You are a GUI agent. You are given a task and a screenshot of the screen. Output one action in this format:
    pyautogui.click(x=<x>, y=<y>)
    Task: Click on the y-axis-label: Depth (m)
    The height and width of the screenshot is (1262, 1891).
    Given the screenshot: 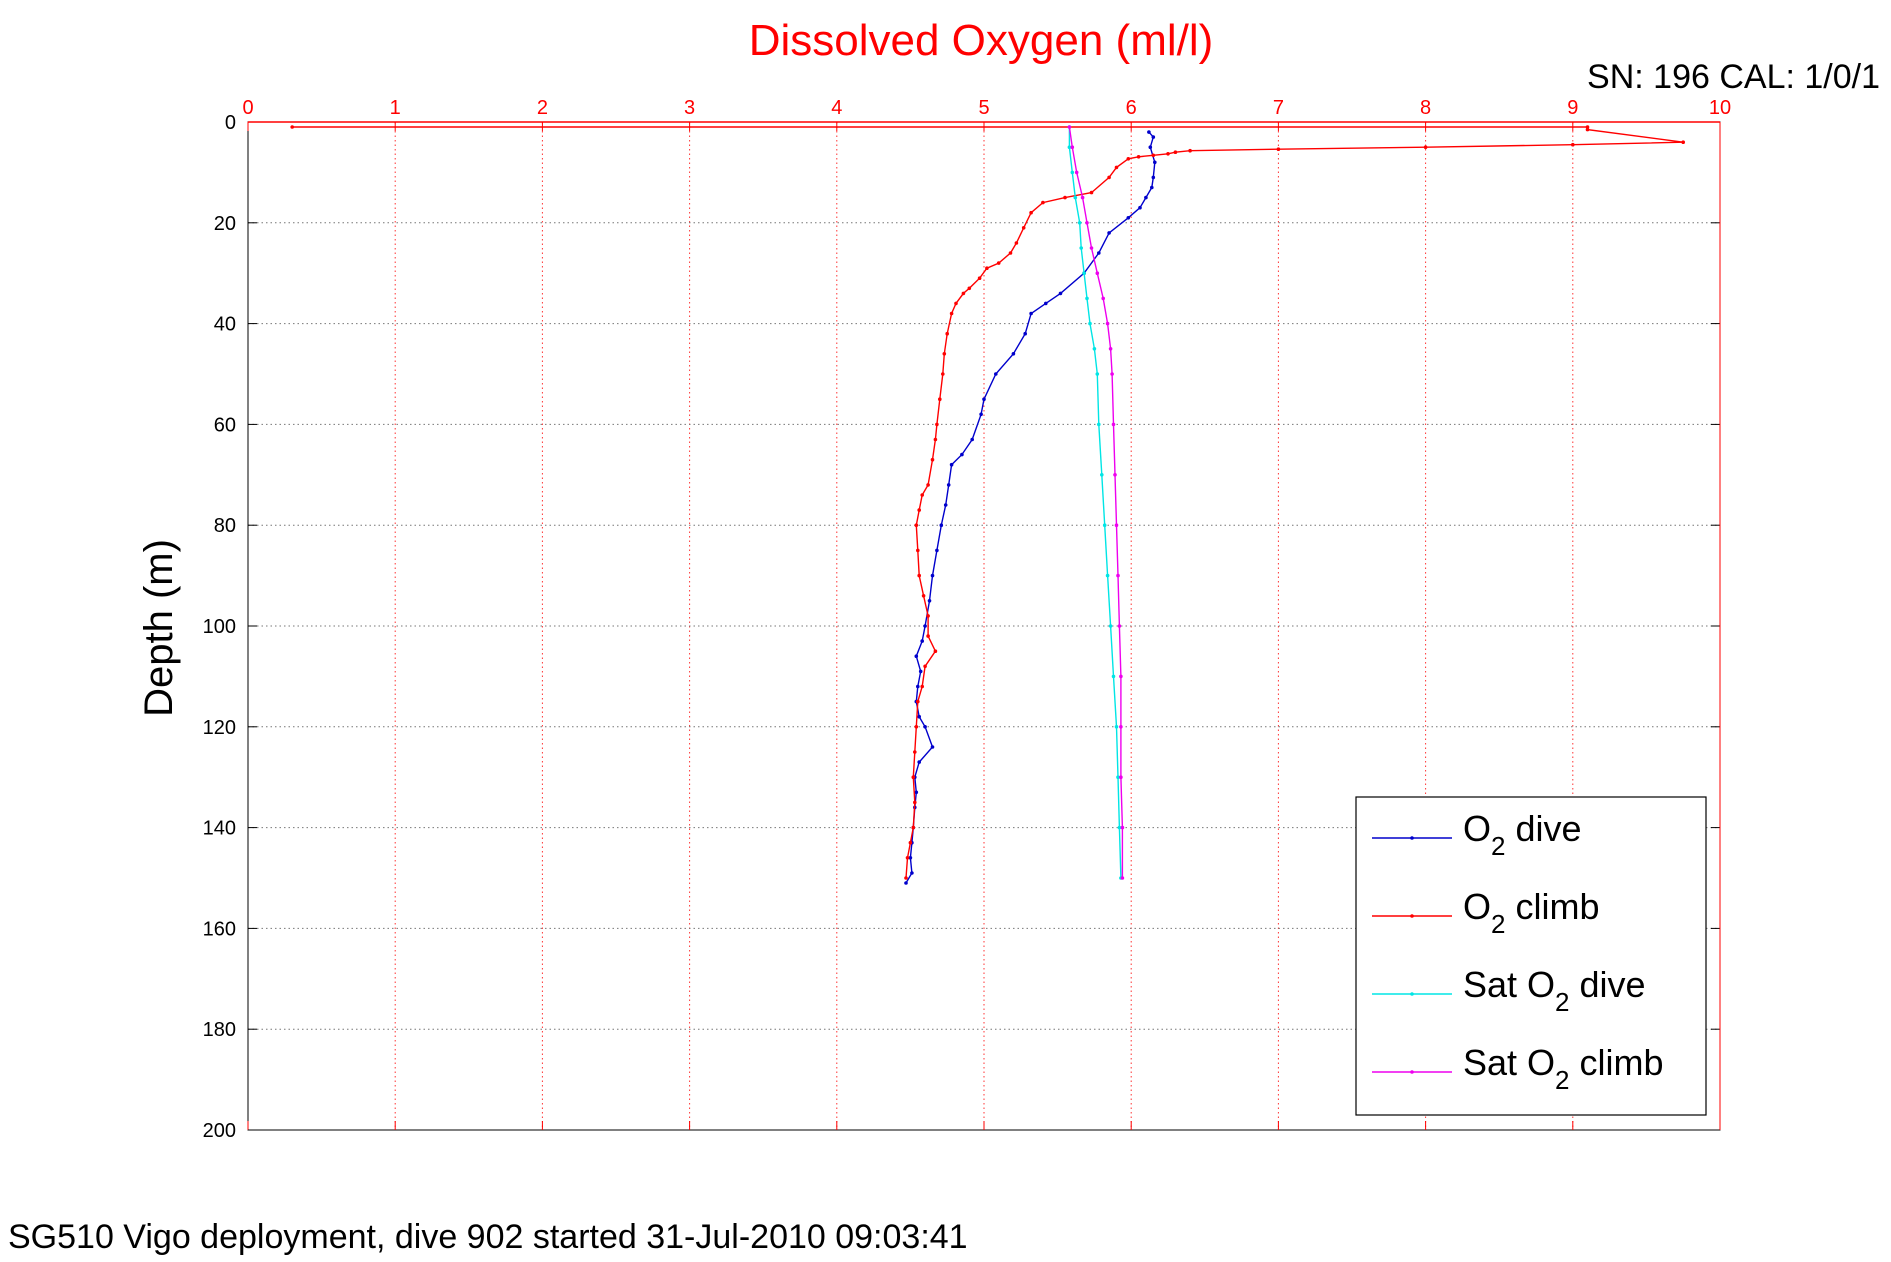 What is the action you would take?
    pyautogui.click(x=159, y=628)
    